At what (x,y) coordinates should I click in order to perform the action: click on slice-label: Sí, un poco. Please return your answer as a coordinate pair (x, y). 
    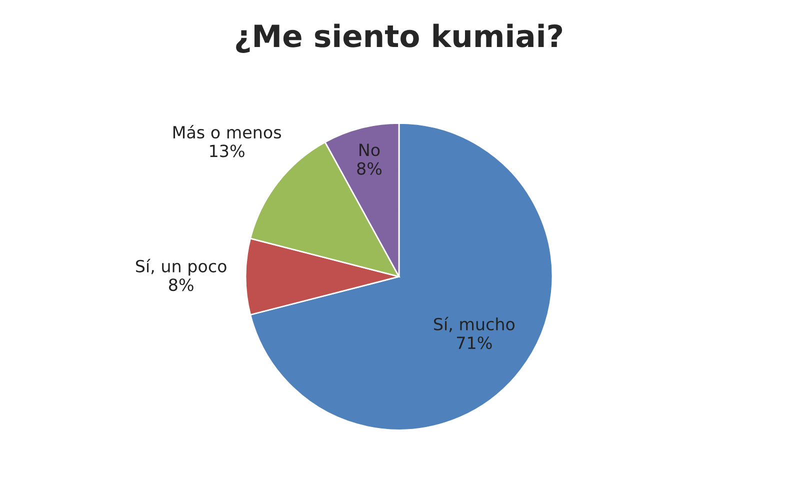
    Looking at the image, I should click on (181, 267).